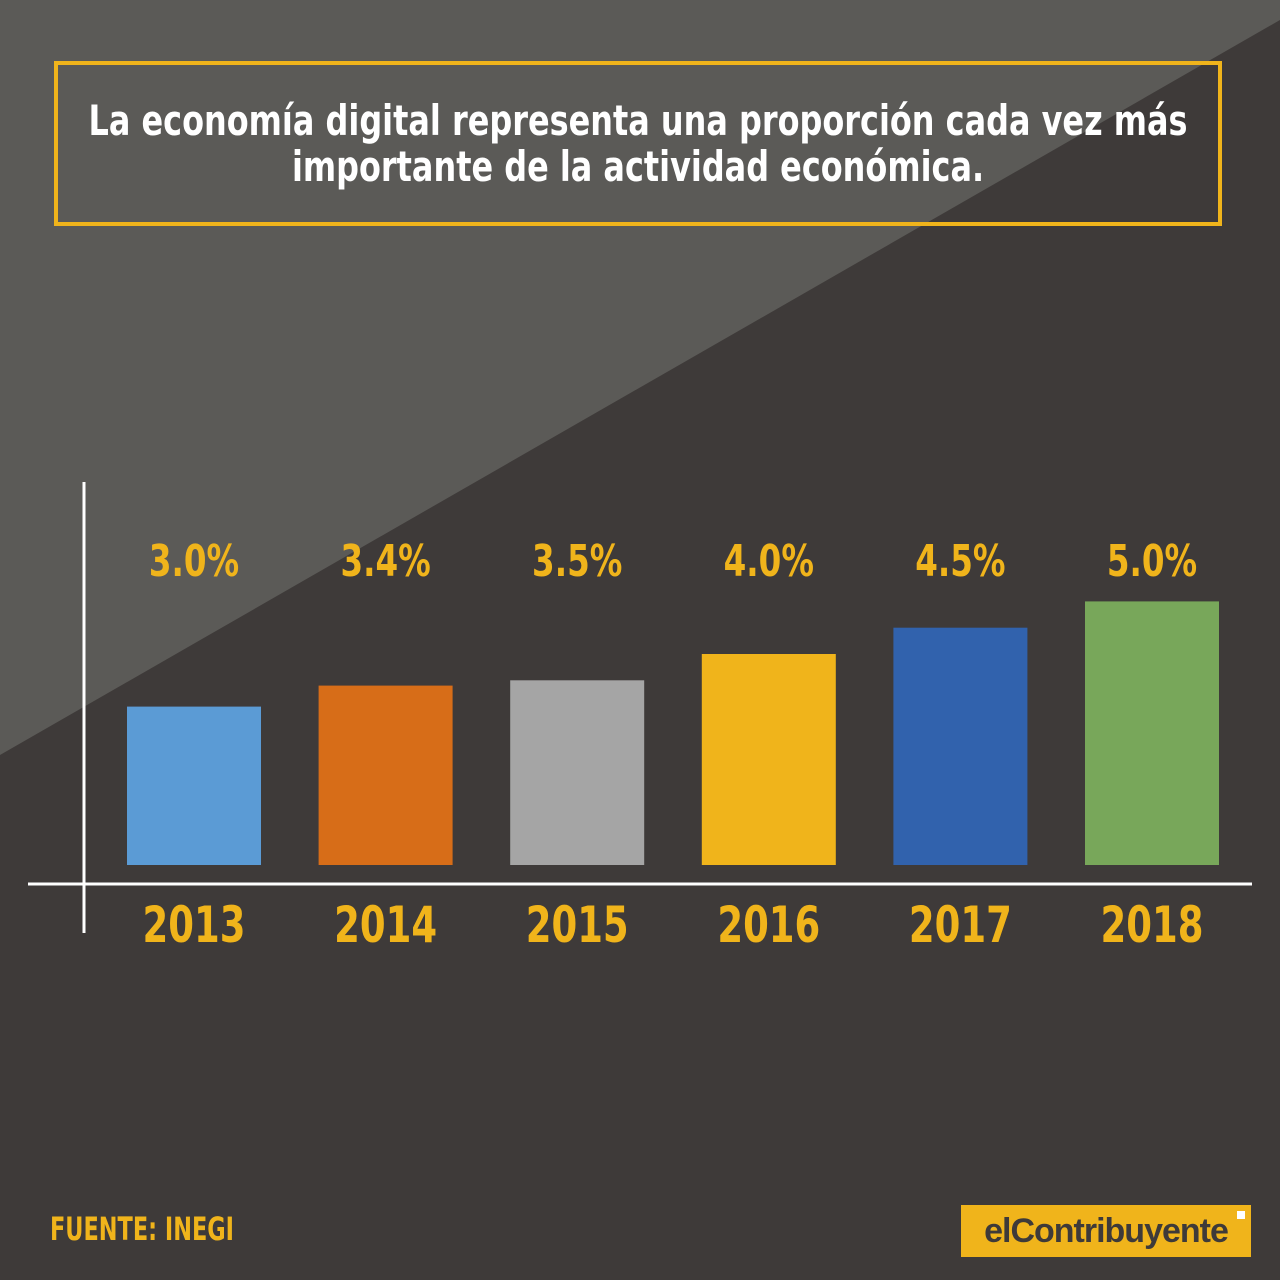  Describe the element at coordinates (194, 561) in the screenshot. I see `value-label-2013: 3.0%` at that location.